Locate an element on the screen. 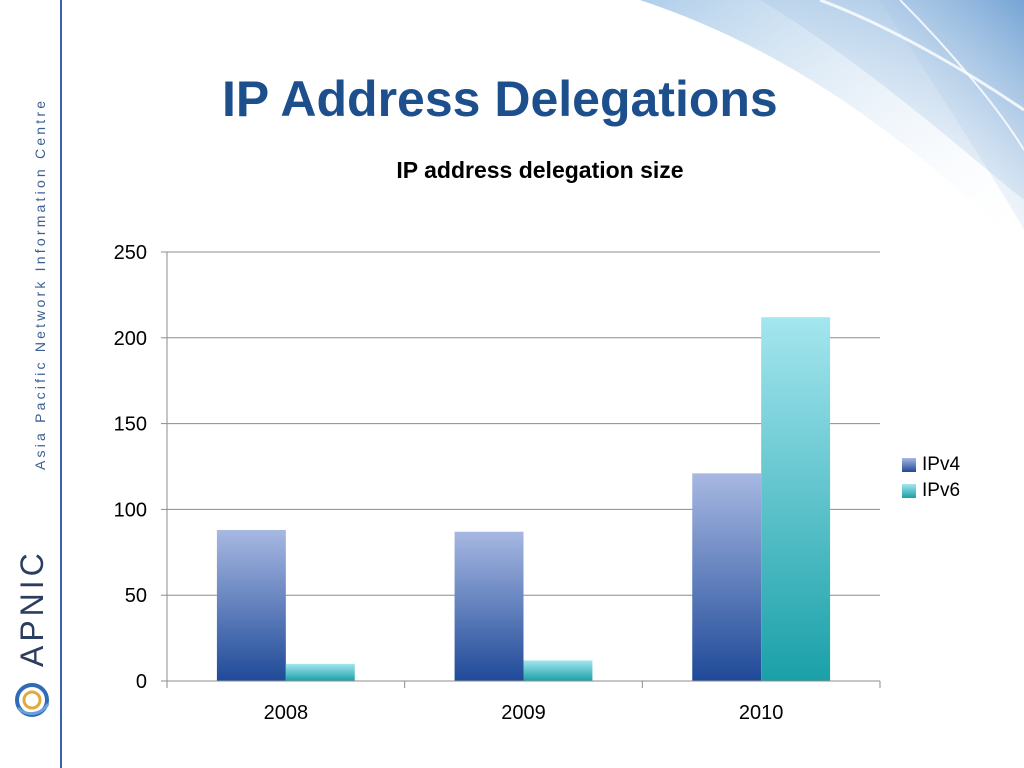 This screenshot has height=768, width=1024. slide-title: IP Address Delegations is located at coordinates (500, 99).